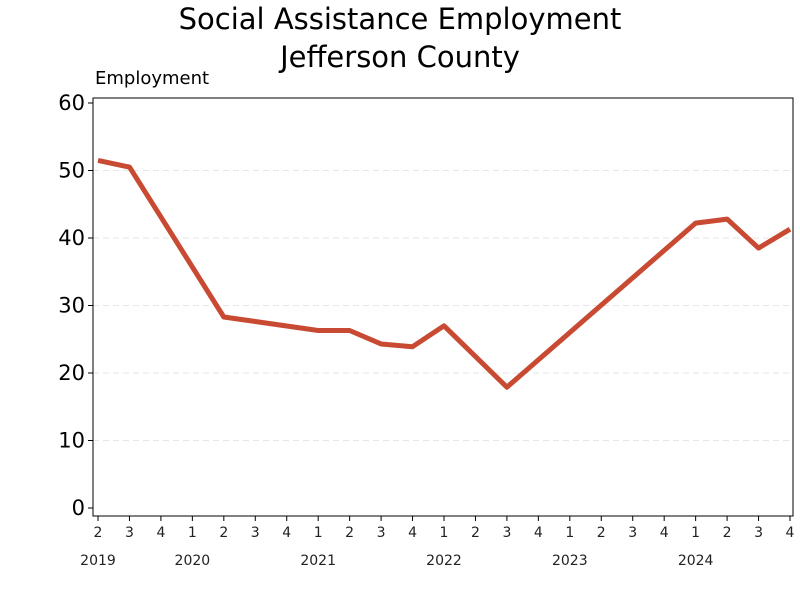 The height and width of the screenshot is (600, 800). What do you see at coordinates (152, 78) in the screenshot?
I see `y-axis-label: Employment` at bounding box center [152, 78].